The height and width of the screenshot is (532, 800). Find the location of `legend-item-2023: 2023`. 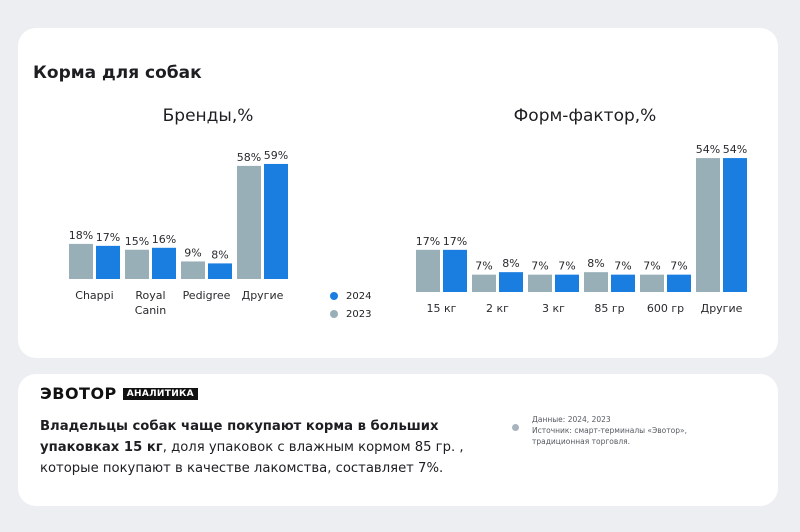

legend-item-2023: 2023 is located at coordinates (350, 314).